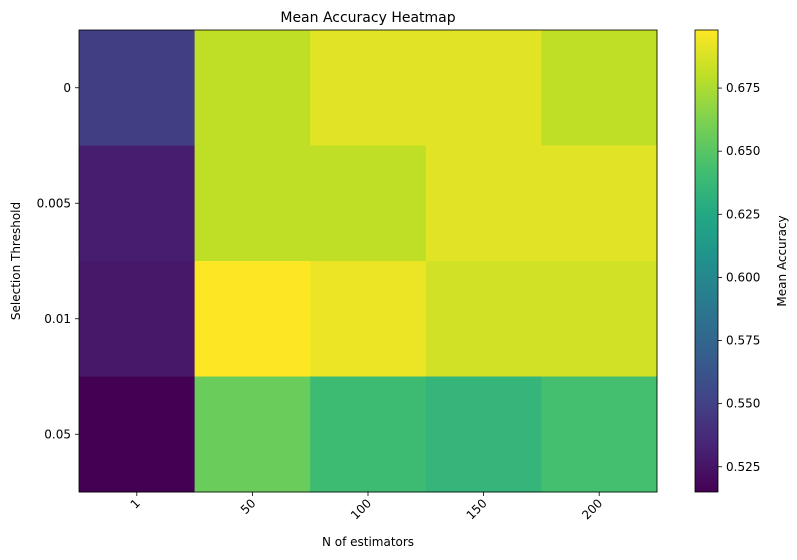 This screenshot has width=797, height=560. I want to click on heatmap-cell-r2-c0, so click(137, 319).